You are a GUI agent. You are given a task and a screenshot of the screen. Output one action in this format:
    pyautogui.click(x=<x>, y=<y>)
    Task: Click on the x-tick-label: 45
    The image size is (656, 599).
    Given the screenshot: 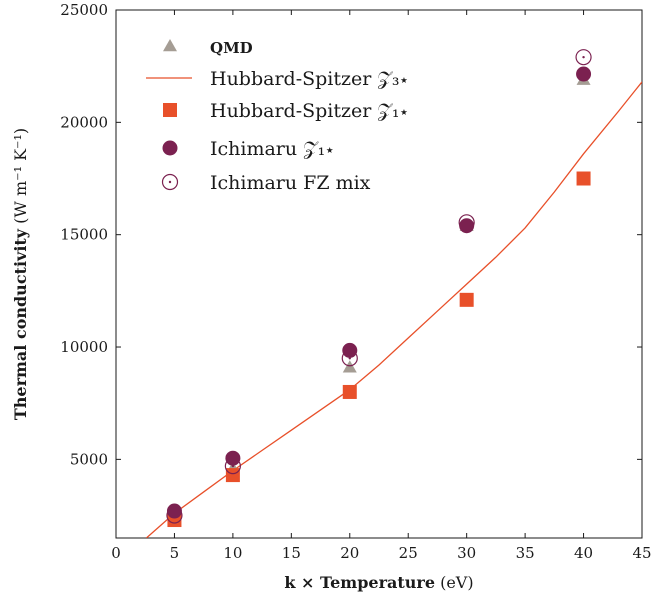 What is the action you would take?
    pyautogui.click(x=641, y=553)
    